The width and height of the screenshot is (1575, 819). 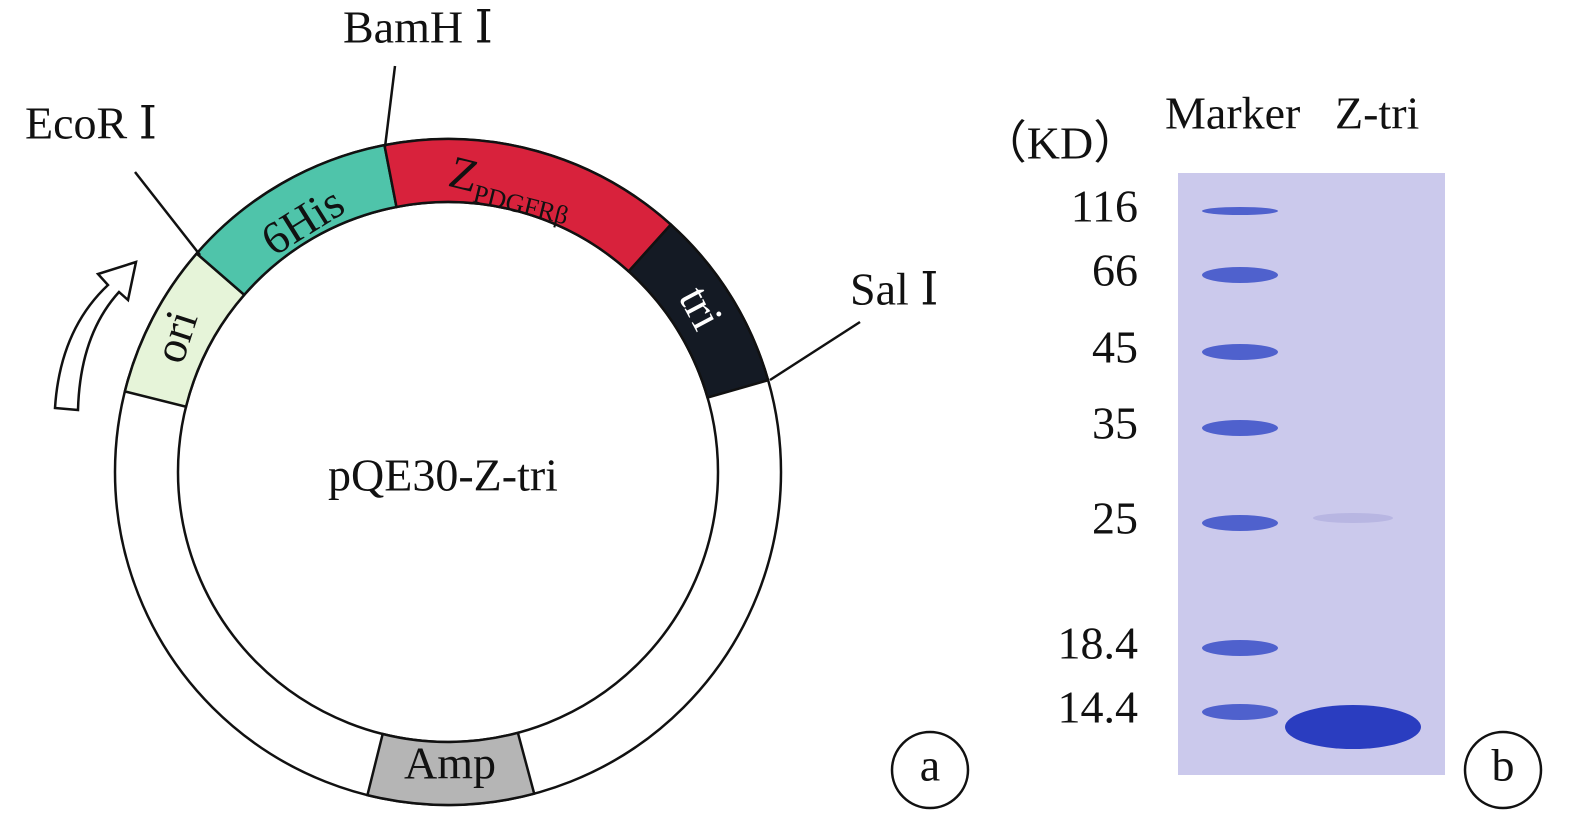 What do you see at coordinates (1115, 518) in the screenshot?
I see `marker-label: 25` at bounding box center [1115, 518].